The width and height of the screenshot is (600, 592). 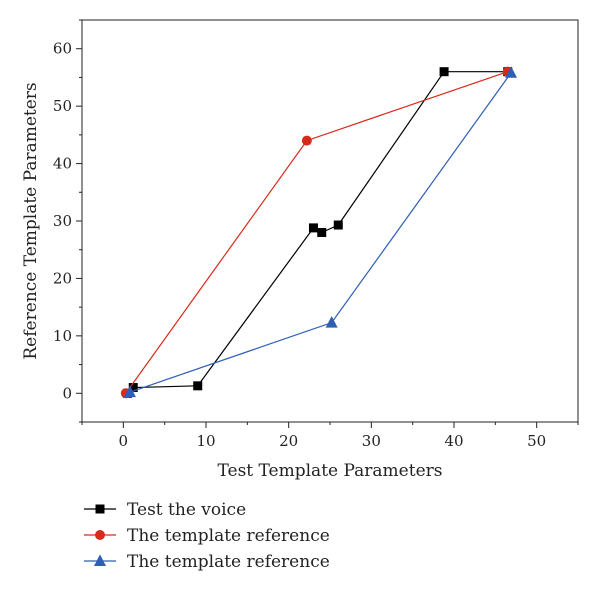 I want to click on x-tick-label: 20, so click(x=288, y=441).